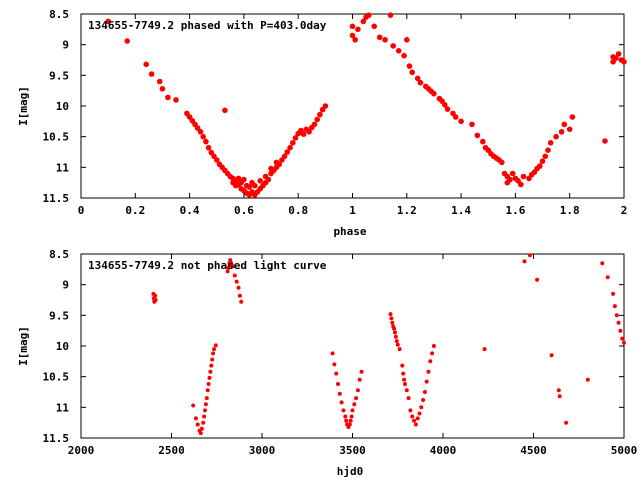  Describe the element at coordinates (59, 254) in the screenshot. I see `unphased-y-tick-label: 8.5` at that location.